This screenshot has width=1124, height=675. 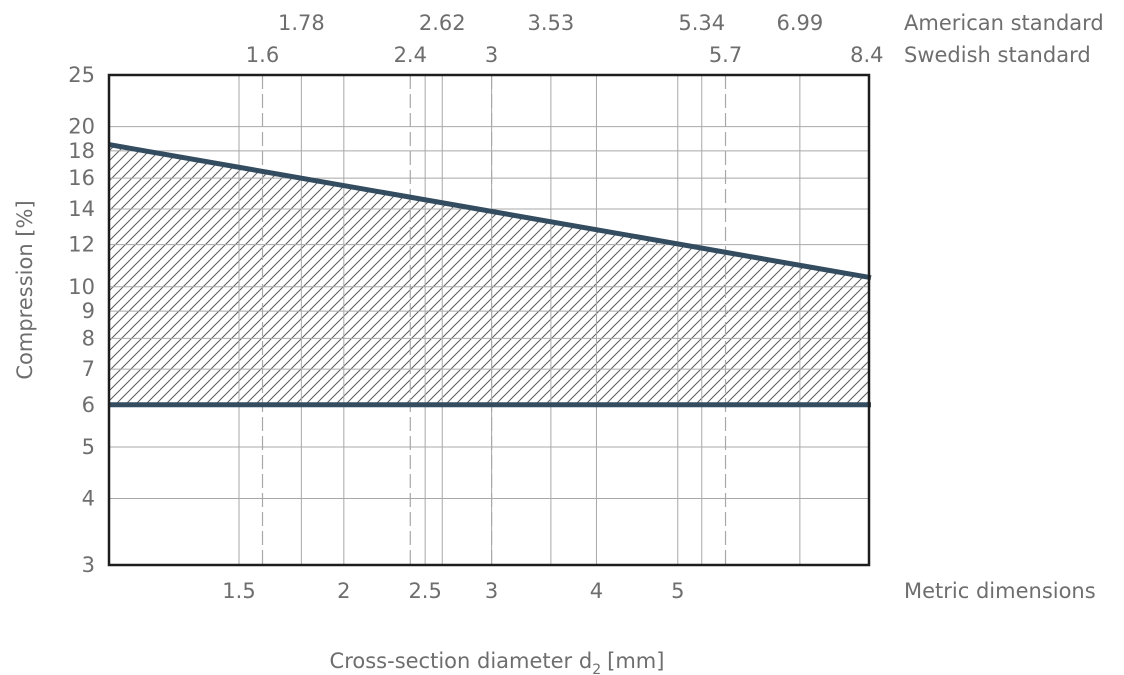 I want to click on swedish-tick-label: 8.4, so click(x=866, y=55).